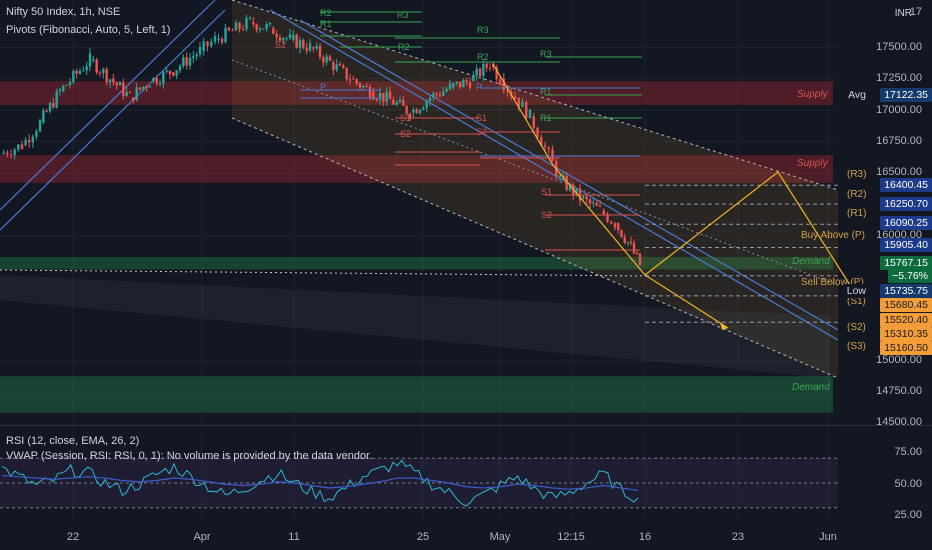 This screenshot has height=550, width=932. Describe the element at coordinates (724, 326) in the screenshot. I see `projection-arrowhead` at that location.